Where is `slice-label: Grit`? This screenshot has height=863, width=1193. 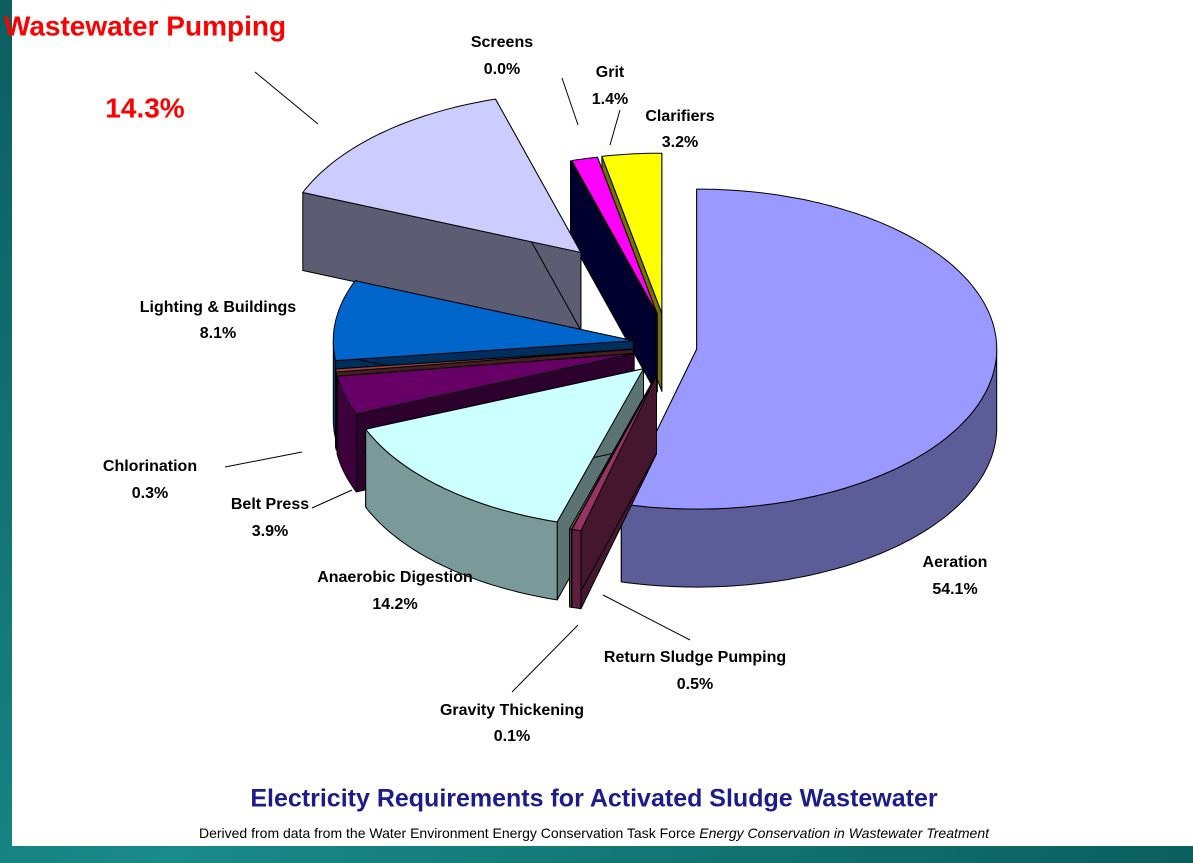 slice-label: Grit is located at coordinates (610, 72).